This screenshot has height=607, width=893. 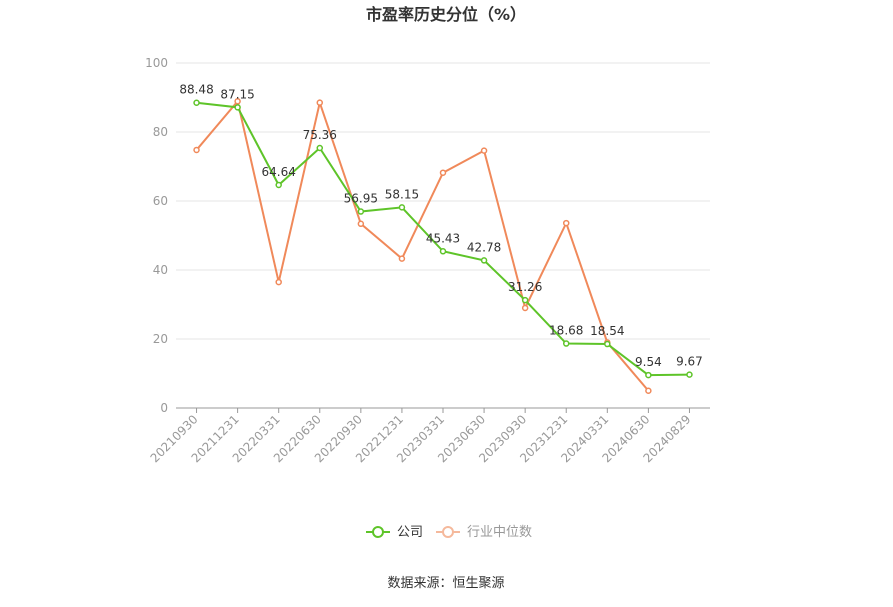 I want to click on source-note: 数据来源：恒生聚源, so click(x=445, y=583).